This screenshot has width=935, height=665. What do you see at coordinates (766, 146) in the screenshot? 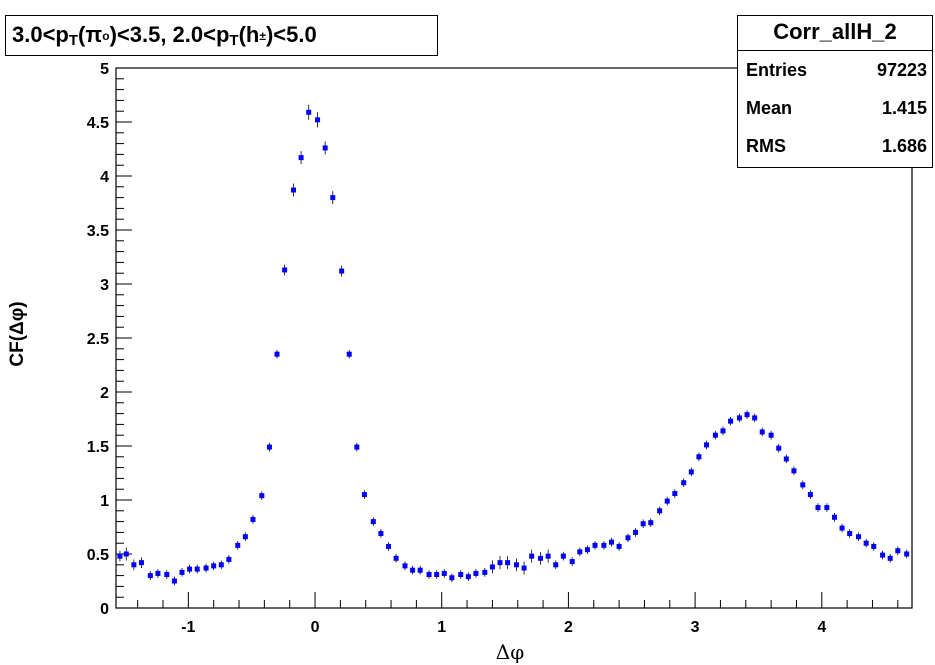
I see `stats-label: RMS` at bounding box center [766, 146].